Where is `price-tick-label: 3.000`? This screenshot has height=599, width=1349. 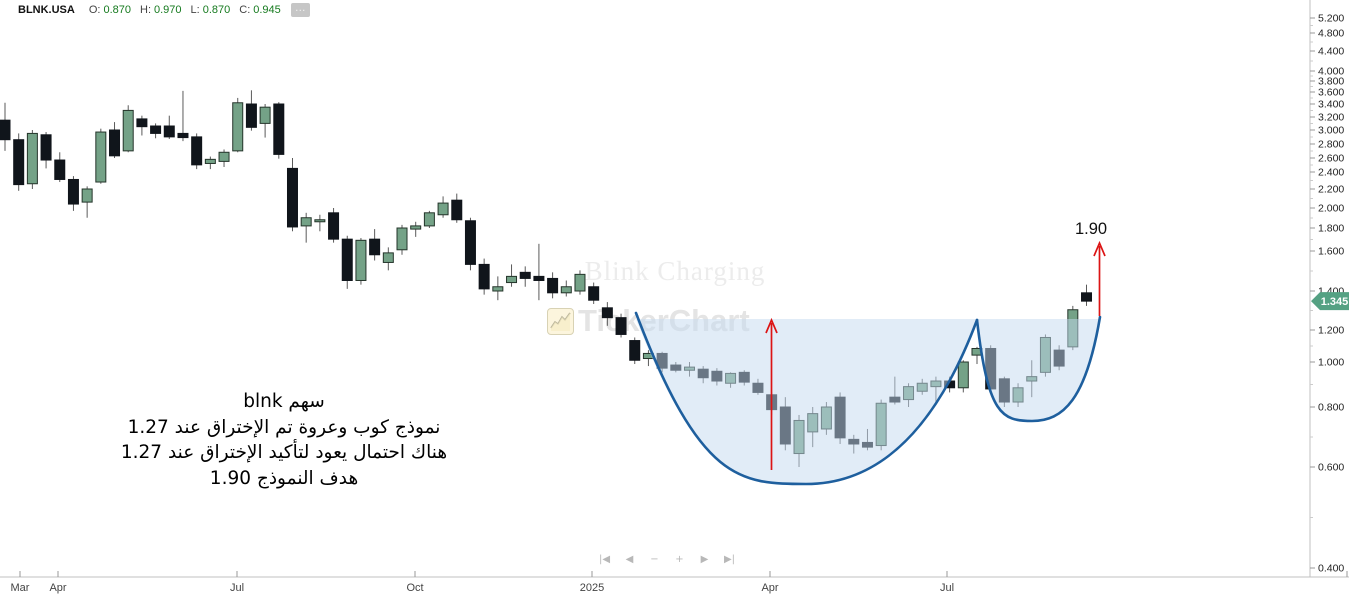
price-tick-label: 3.000 is located at coordinates (1331, 131).